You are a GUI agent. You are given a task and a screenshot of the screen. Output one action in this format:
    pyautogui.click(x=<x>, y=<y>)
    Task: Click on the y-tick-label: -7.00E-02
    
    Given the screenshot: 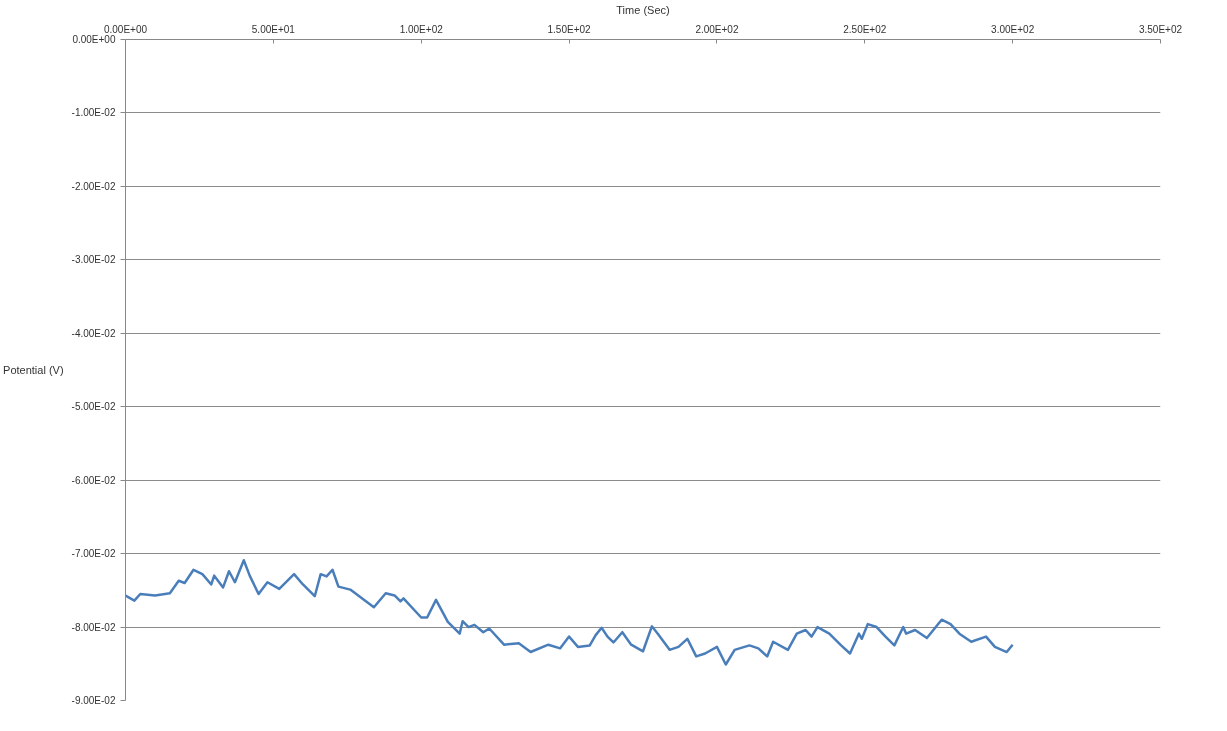 What is the action you would take?
    pyautogui.click(x=93, y=554)
    